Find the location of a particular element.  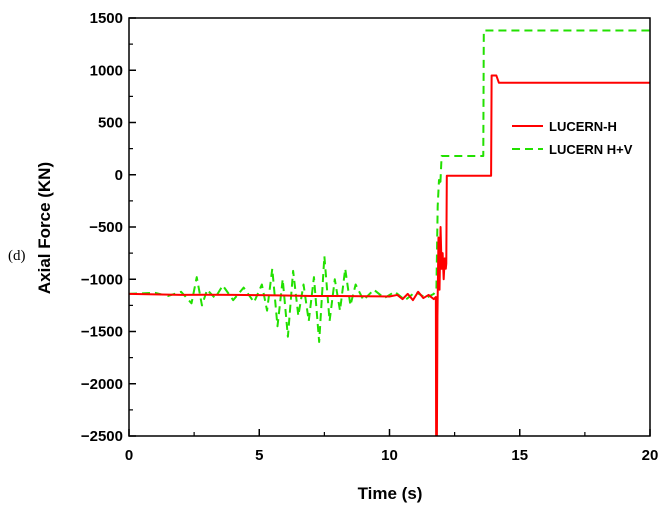

x-tick-label: 0 is located at coordinates (129, 455).